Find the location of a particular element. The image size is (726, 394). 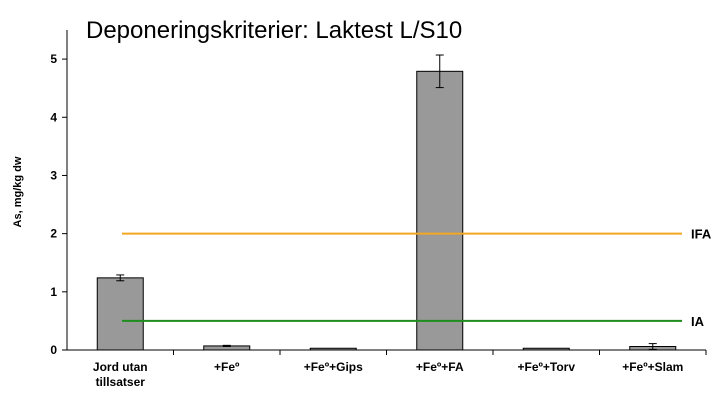

y-tick-label: 2 is located at coordinates (53, 234).